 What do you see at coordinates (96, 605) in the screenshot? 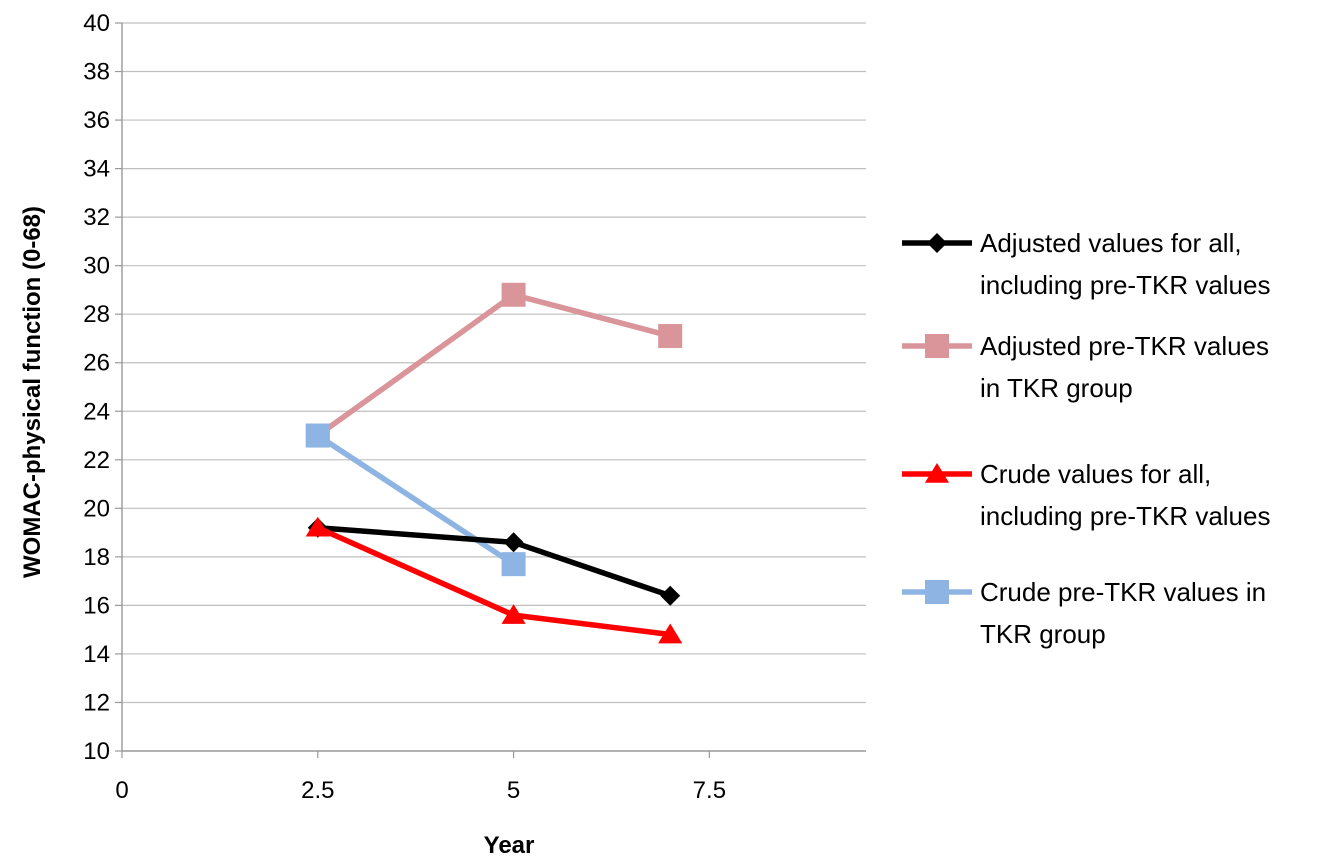
I see `y-tick-label: 16` at bounding box center [96, 605].